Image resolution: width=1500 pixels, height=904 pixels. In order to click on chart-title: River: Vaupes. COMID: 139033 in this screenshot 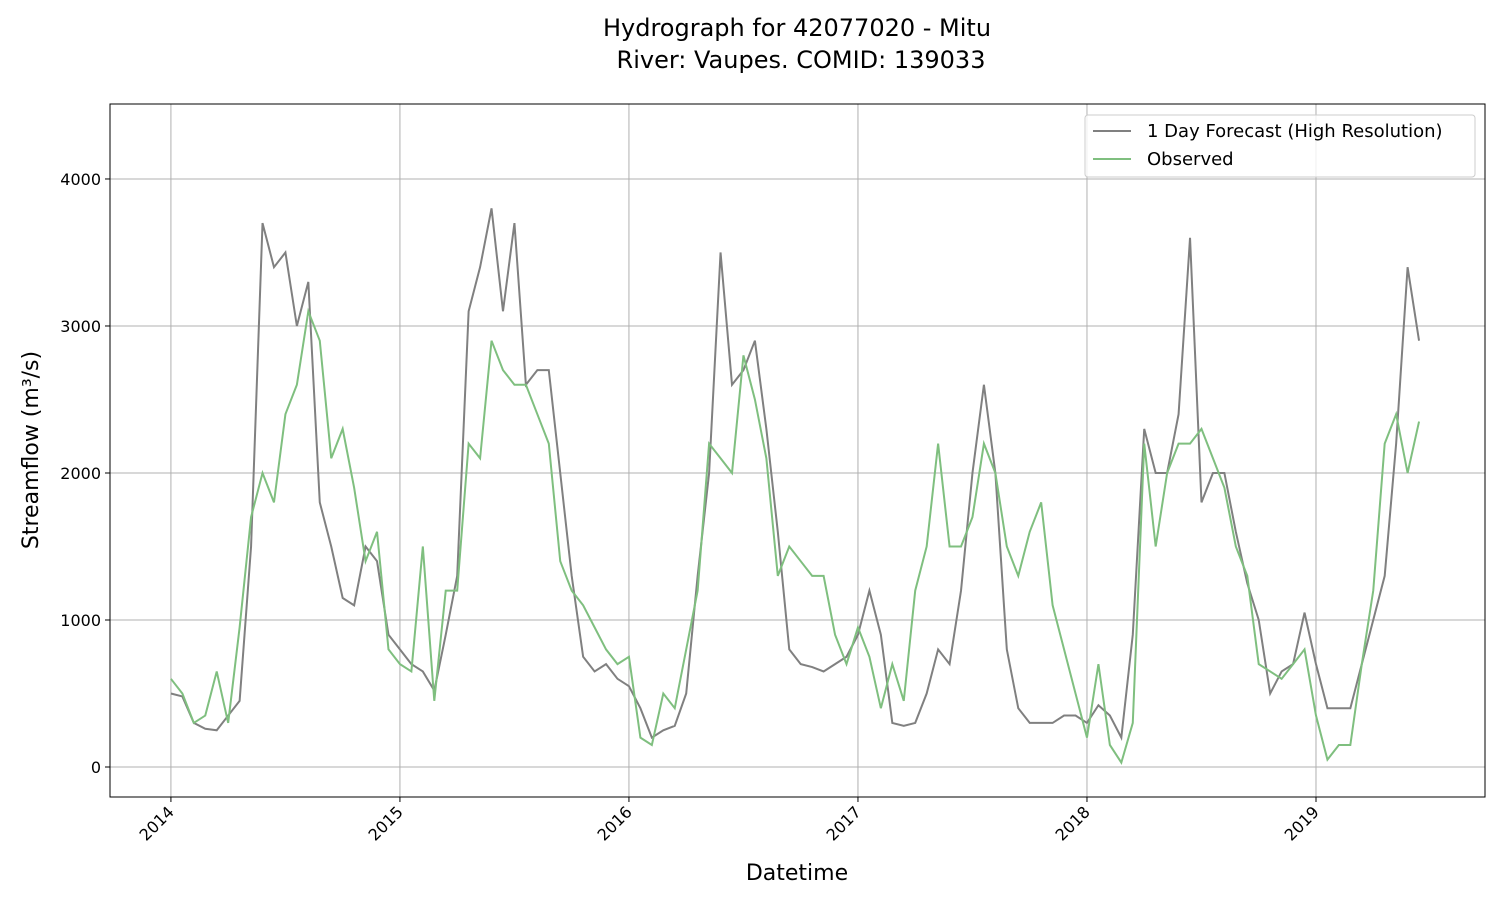, I will do `click(801, 60)`.